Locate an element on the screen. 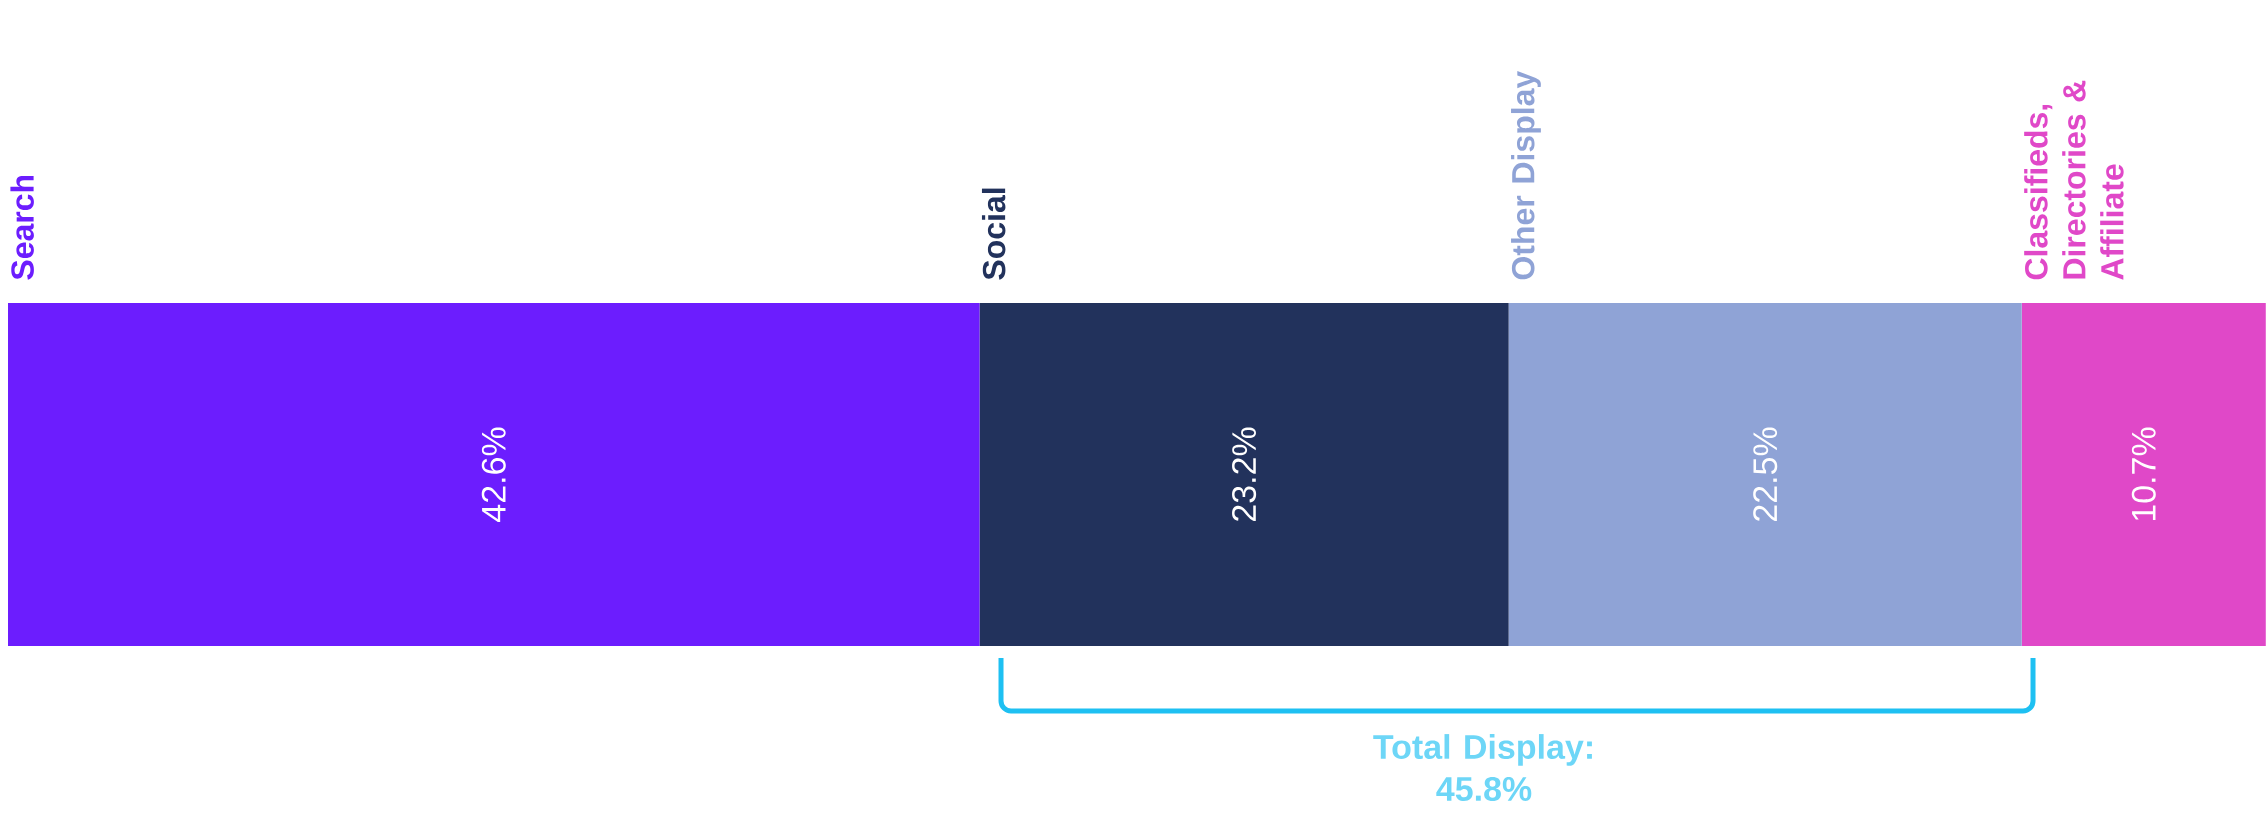 This screenshot has height=827, width=2266. data-label: 10.7% is located at coordinates (2143, 474).